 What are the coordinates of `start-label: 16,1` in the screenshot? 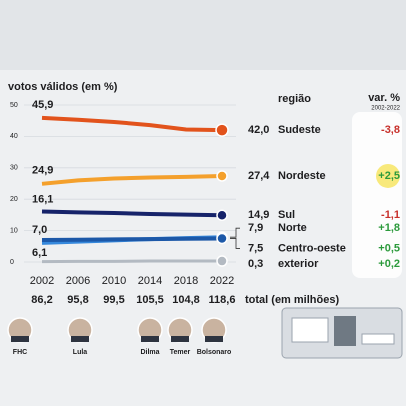 It's located at (42, 199).